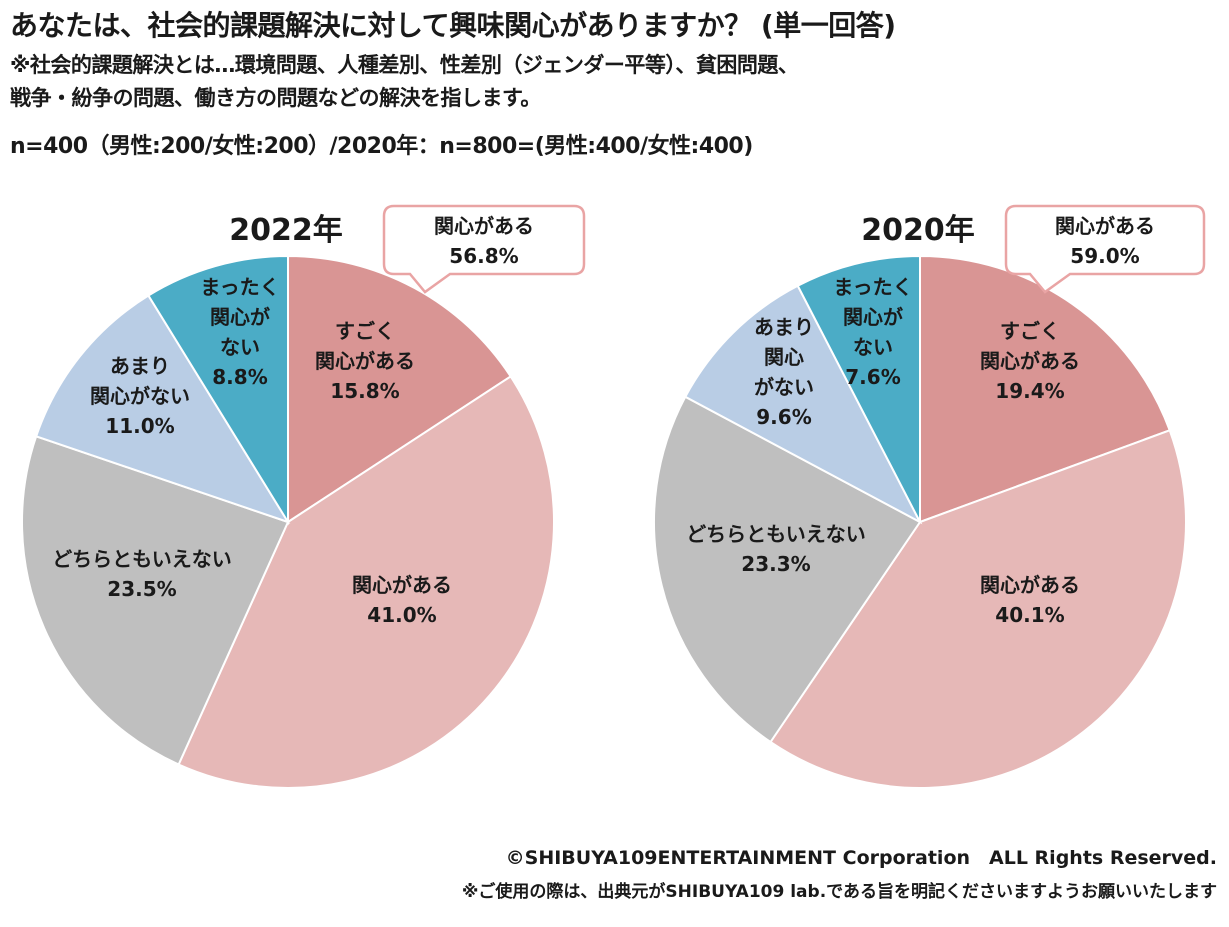 Image resolution: width=1229 pixels, height=927 pixels. What do you see at coordinates (872, 332) in the screenshot?
I see `data-label-not-at-all: まったく関心がない 7.6%` at bounding box center [872, 332].